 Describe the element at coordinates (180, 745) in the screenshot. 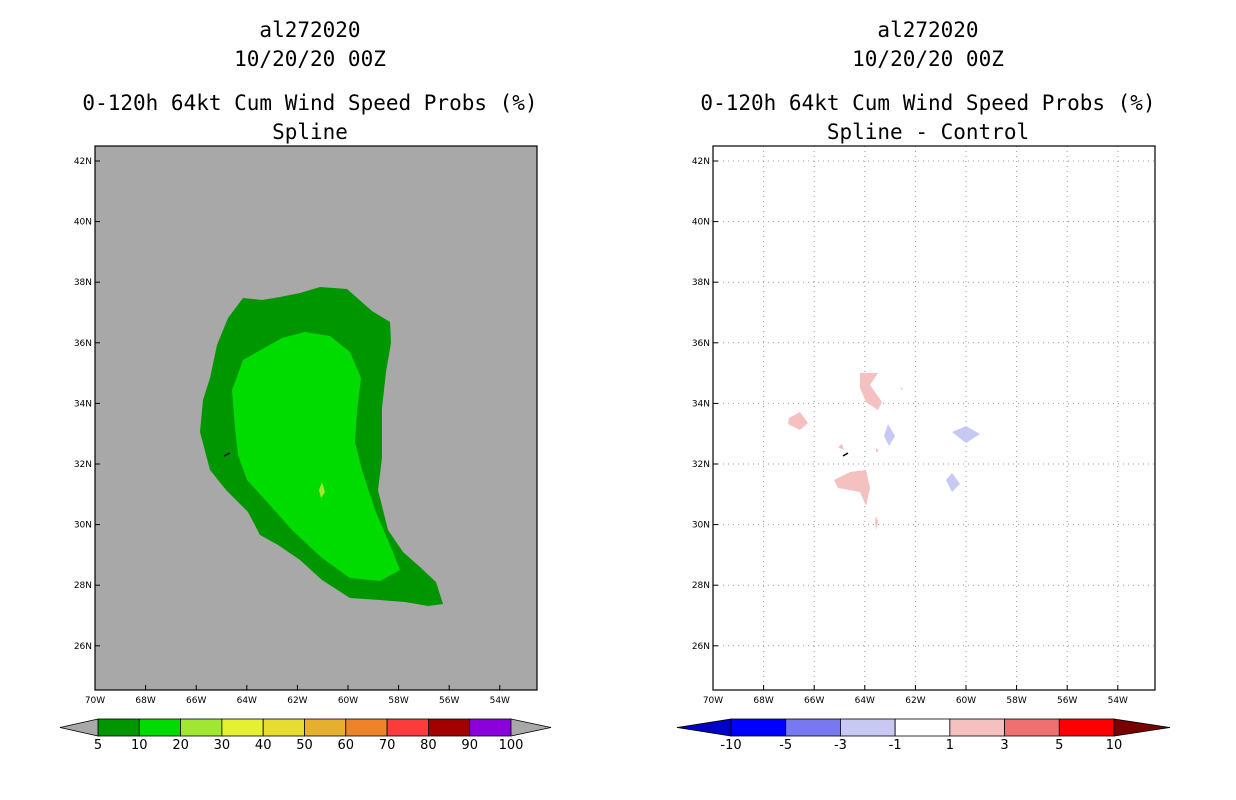

I see `colorbar-label: 20` at that location.